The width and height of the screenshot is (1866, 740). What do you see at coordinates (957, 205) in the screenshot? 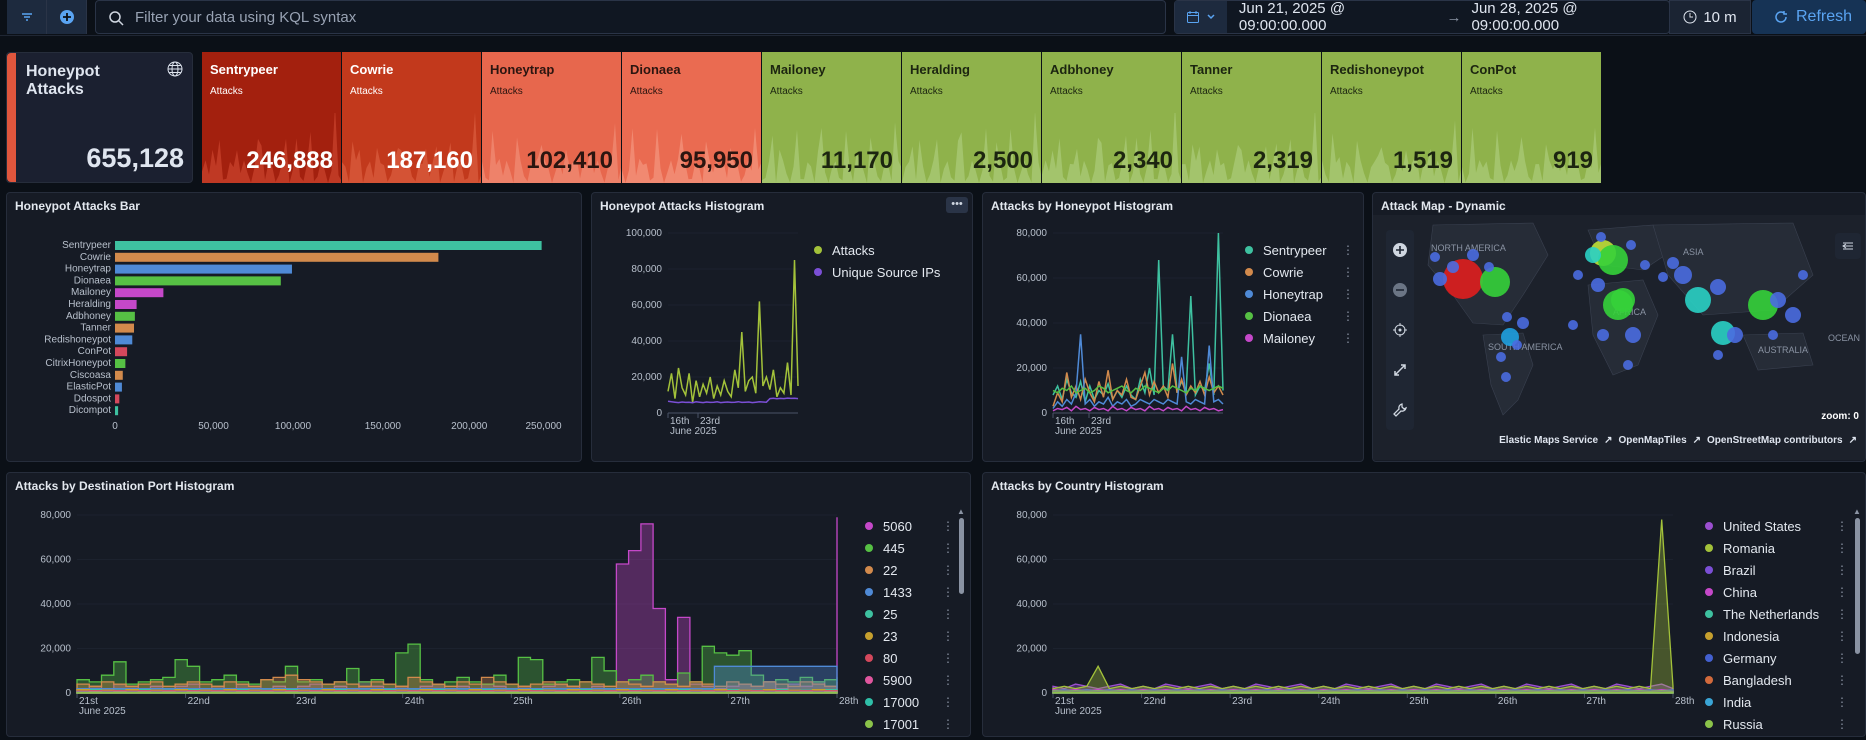
I see `panel-options-button: •••` at bounding box center [957, 205].